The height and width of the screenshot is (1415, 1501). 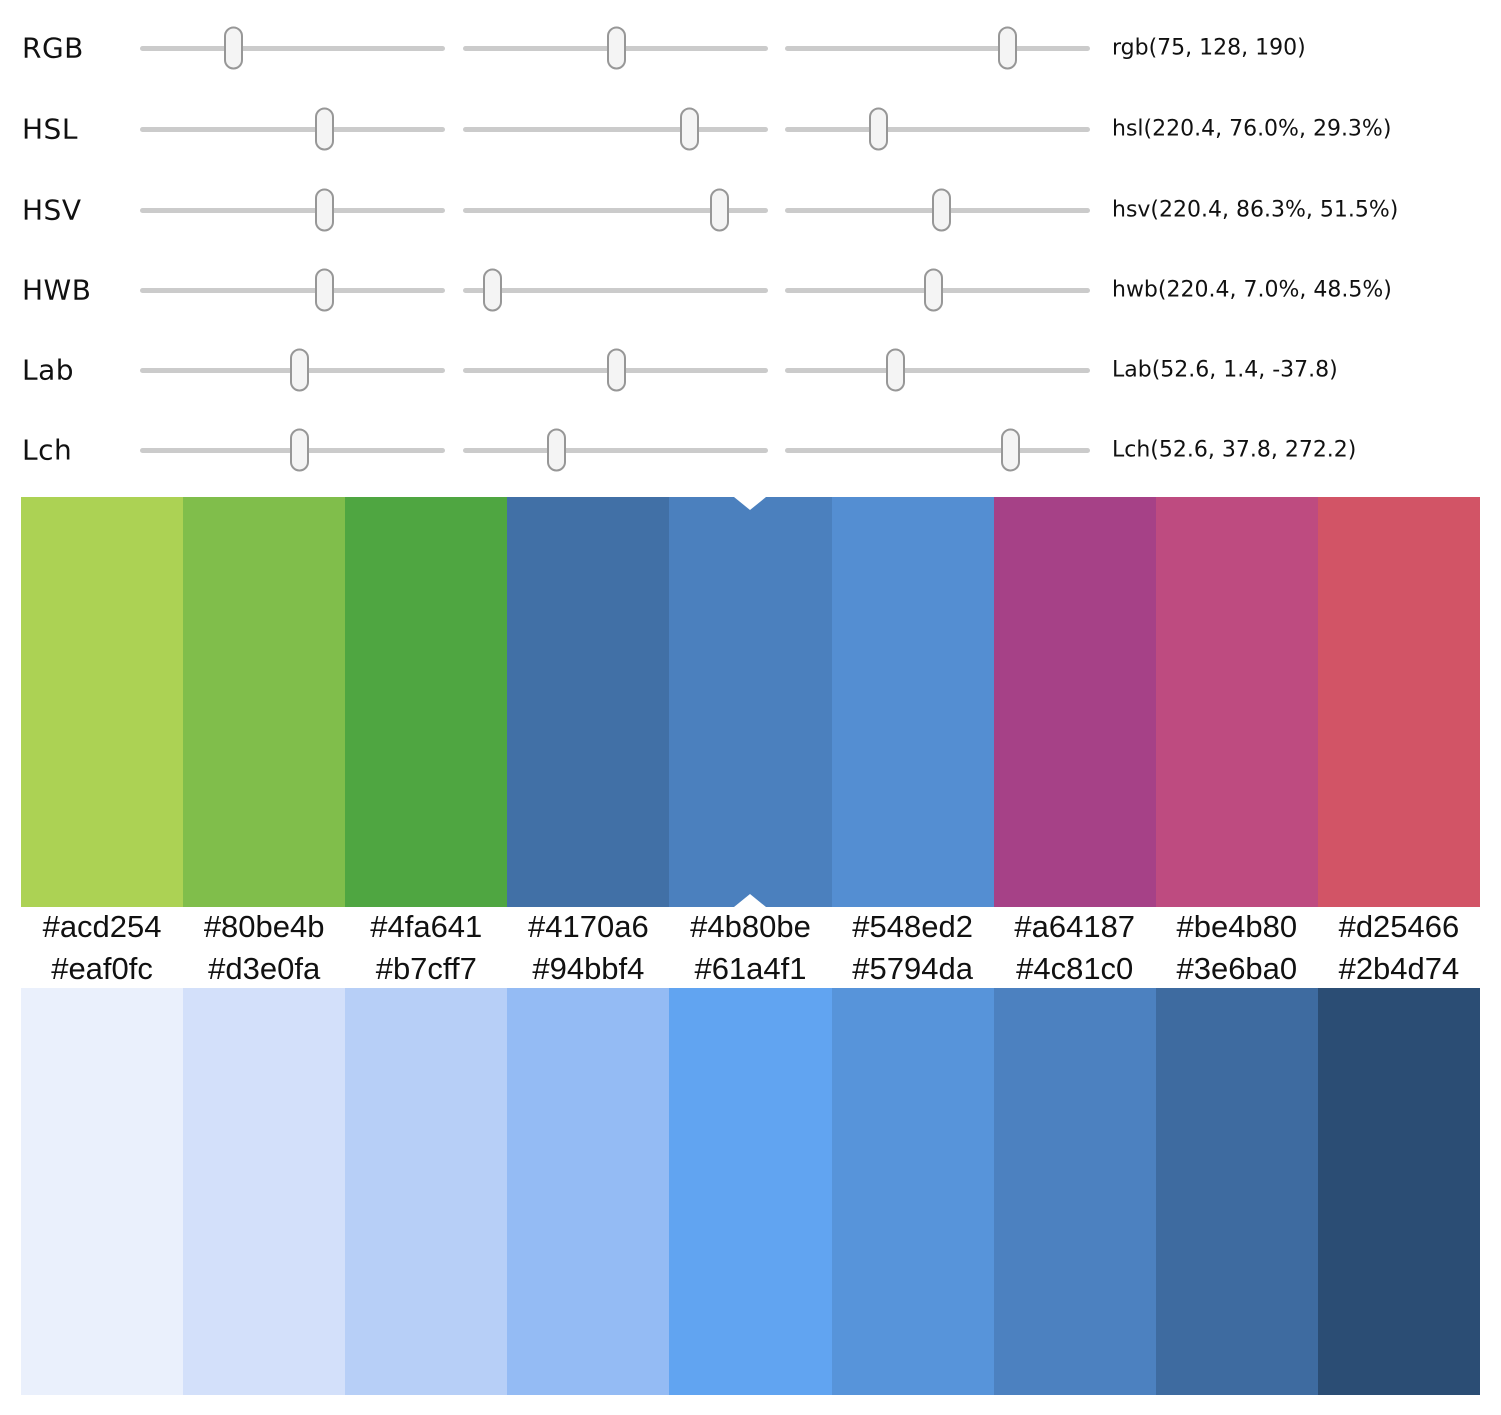 What do you see at coordinates (50, 129) in the screenshot?
I see `slider-row-label-hsl: HSL` at bounding box center [50, 129].